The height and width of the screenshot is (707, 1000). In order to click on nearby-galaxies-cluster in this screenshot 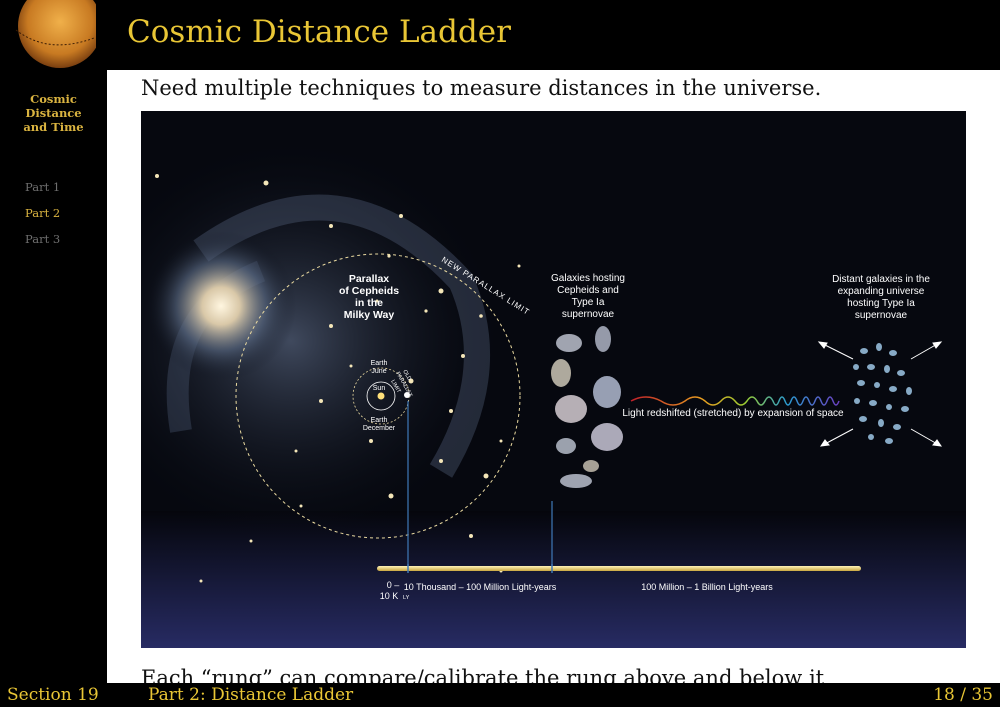, I will do `click(587, 407)`.